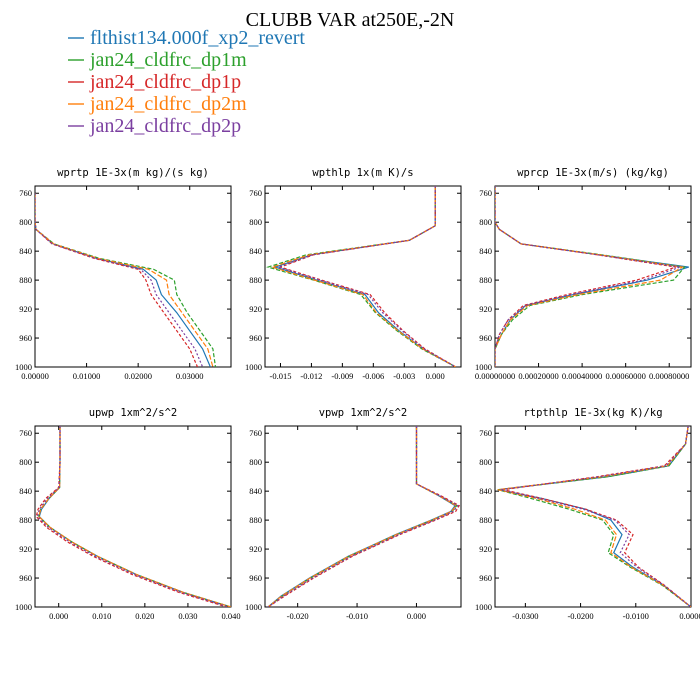 The height and width of the screenshot is (700, 700). Describe the element at coordinates (87, 376) in the screenshot. I see `x-tick-label: 0.01000` at that location.